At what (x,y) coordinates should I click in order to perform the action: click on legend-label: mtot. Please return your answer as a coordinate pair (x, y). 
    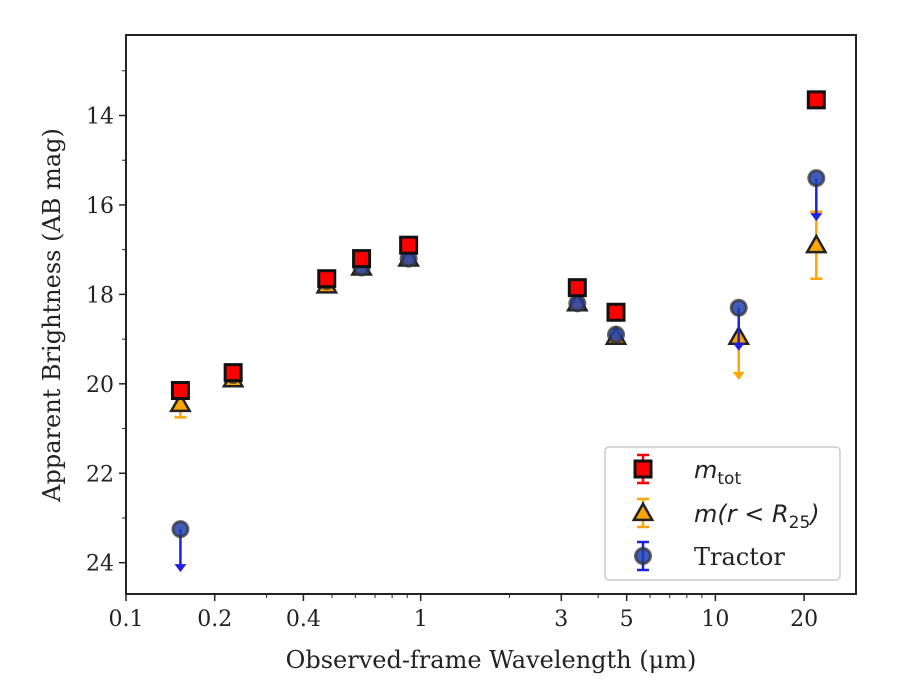
    Looking at the image, I should click on (717, 472).